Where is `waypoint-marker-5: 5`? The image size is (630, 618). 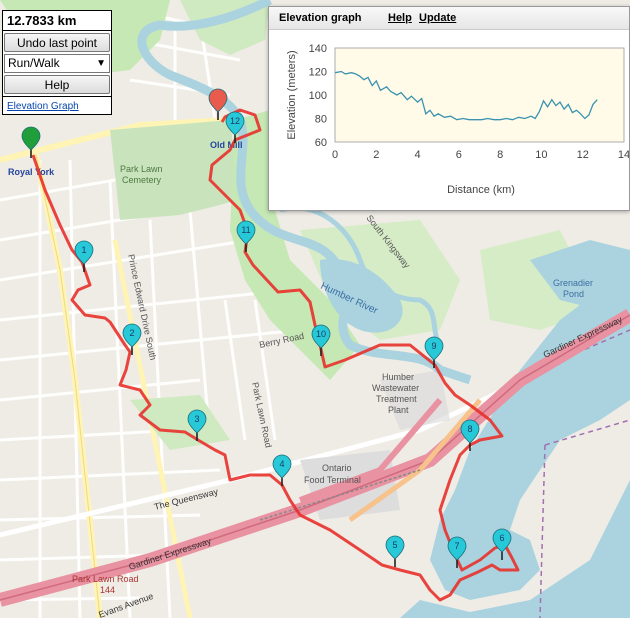 waypoint-marker-5: 5 is located at coordinates (395, 551).